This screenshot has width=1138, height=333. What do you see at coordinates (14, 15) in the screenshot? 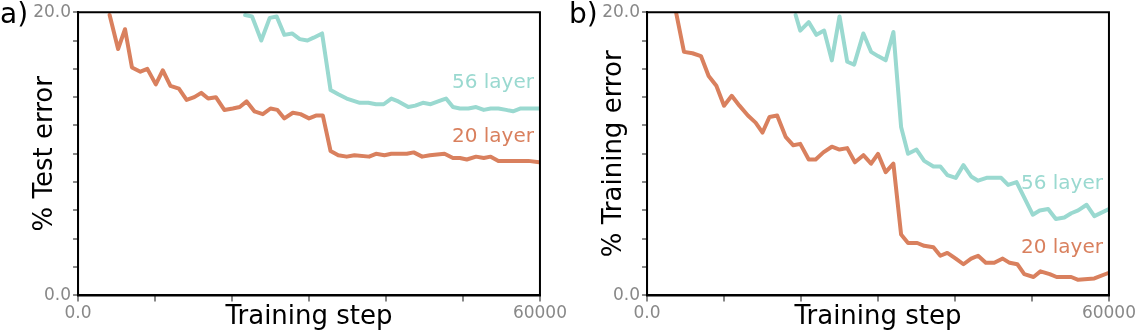
I see `chart-title: a)` at bounding box center [14, 15].